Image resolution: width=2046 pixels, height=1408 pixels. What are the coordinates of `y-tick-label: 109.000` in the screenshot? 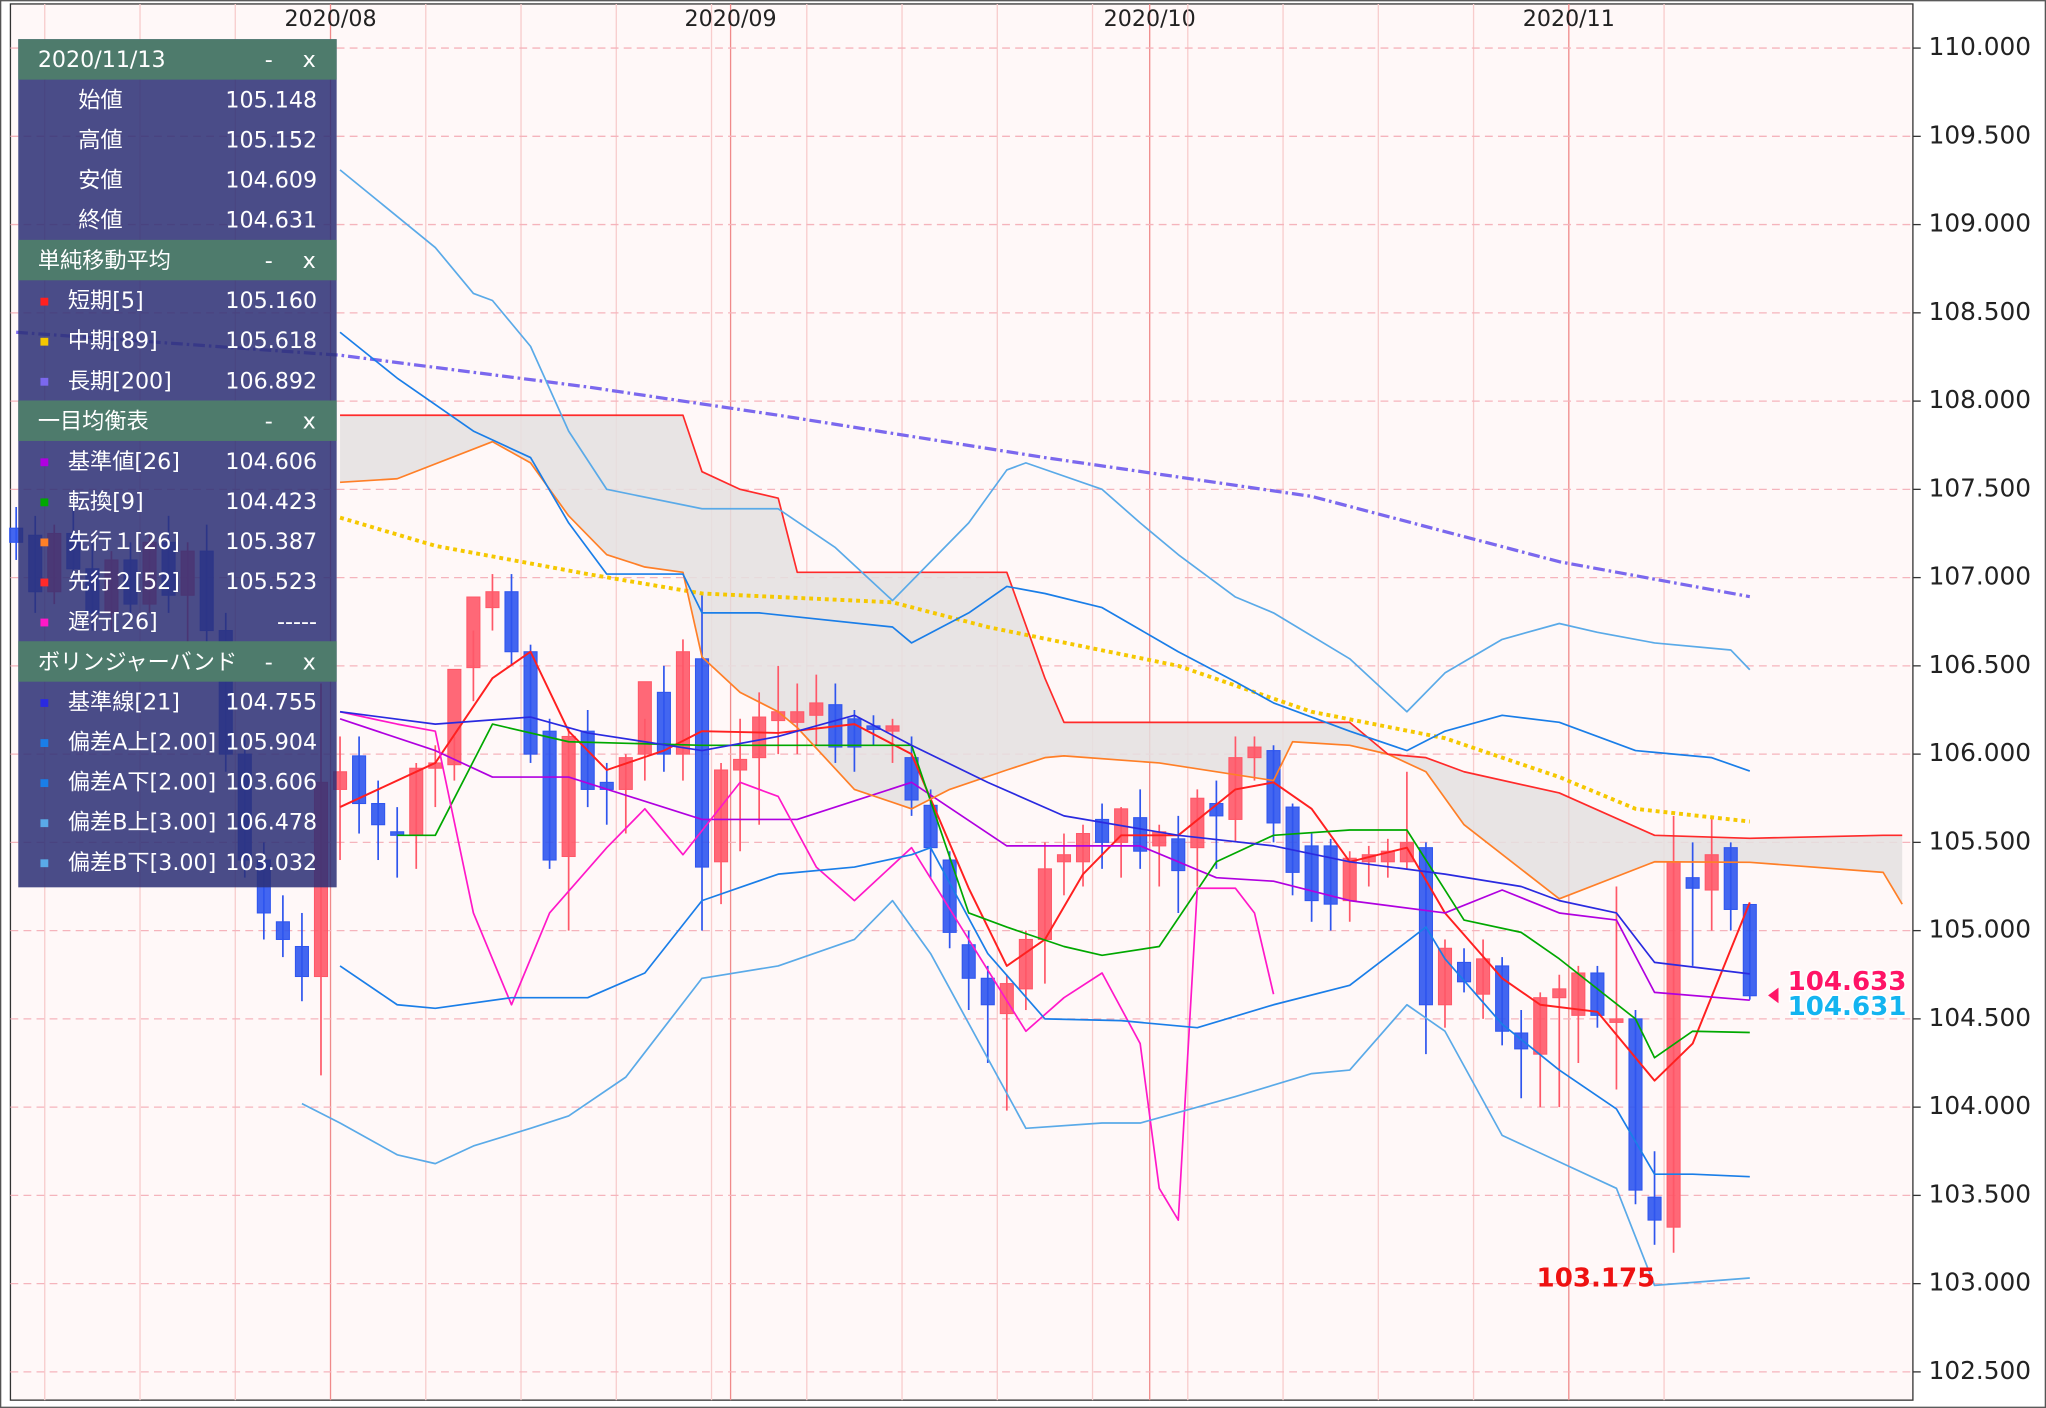 It's located at (1980, 223).